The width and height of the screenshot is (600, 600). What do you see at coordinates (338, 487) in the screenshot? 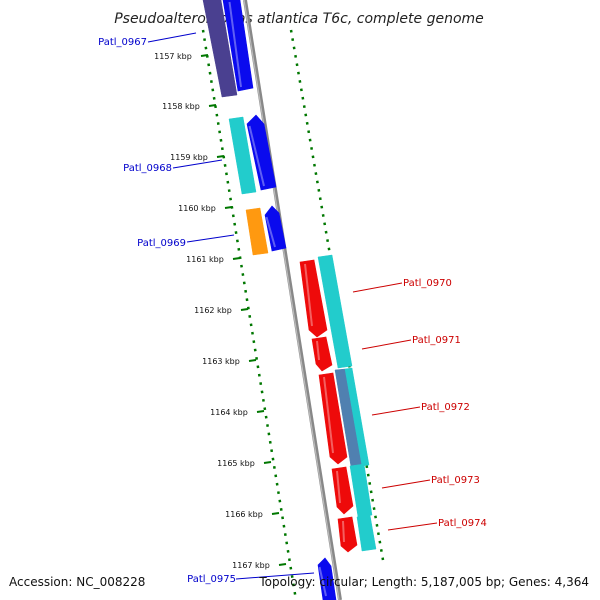
I see `cds-arrow-0973-shine` at bounding box center [338, 487].